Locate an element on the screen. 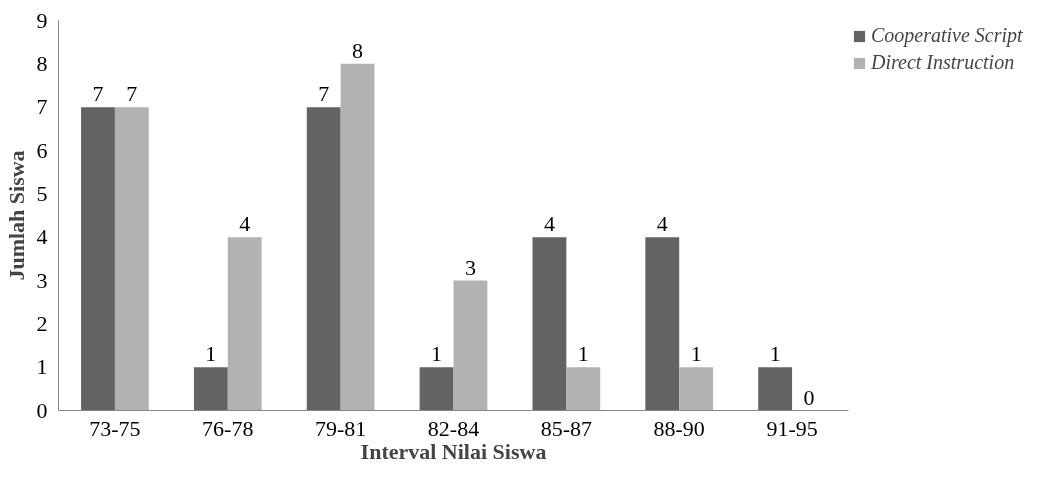 This screenshot has height=497, width=1049. x-tick-label: 91-95 is located at coordinates (792, 428).